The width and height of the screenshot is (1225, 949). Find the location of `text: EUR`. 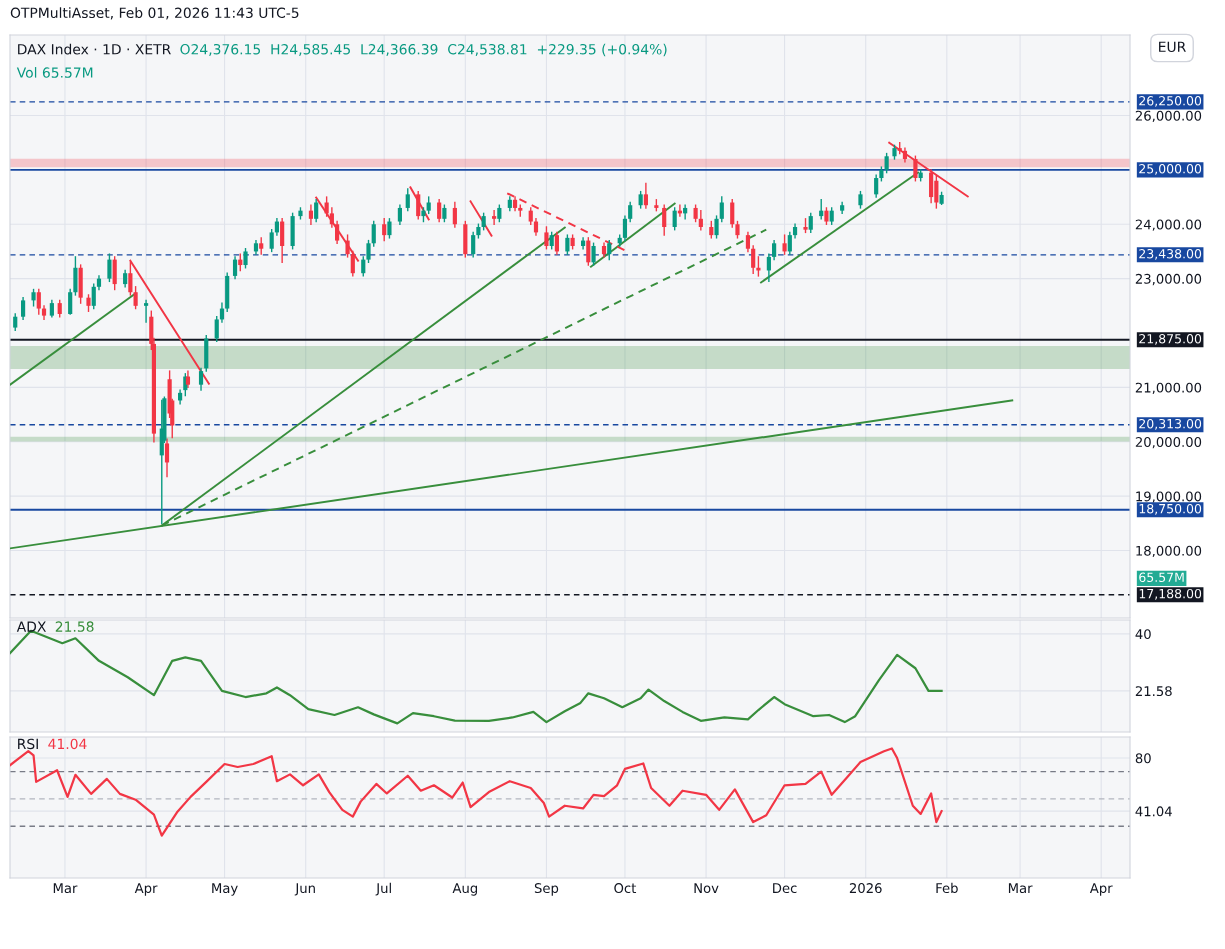

text: EUR is located at coordinates (1172, 47).